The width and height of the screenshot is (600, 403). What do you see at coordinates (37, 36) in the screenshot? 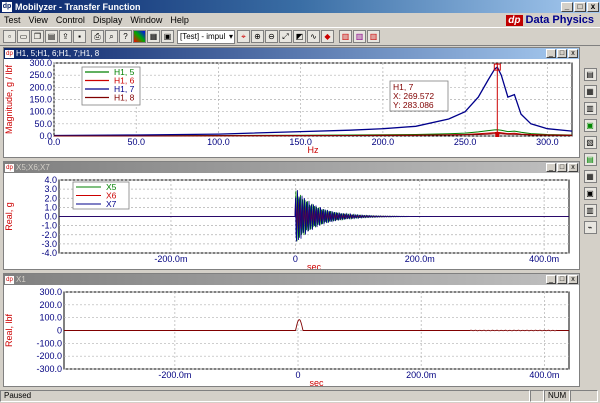
I see `copy-icon: ❐` at bounding box center [37, 36].